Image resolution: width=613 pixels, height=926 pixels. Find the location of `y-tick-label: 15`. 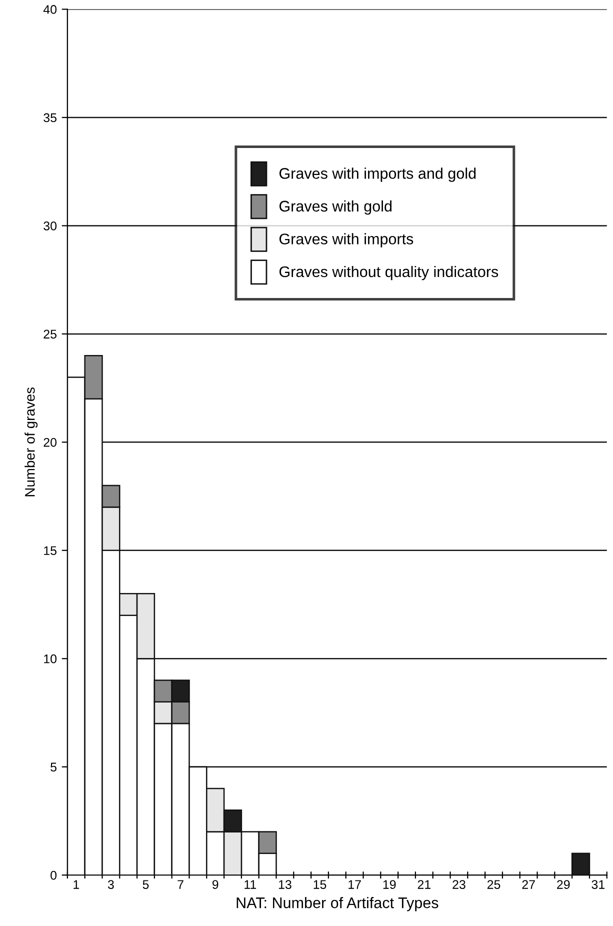

y-tick-label: 15 is located at coordinates (50, 551).